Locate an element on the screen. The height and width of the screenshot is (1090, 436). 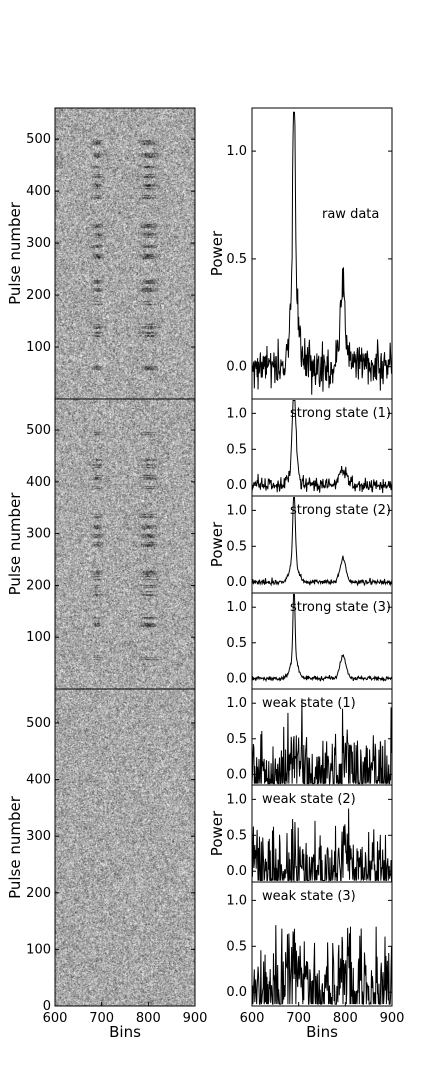
profile-panel-5: 0.0 0.5 1.0 weak state (1) is located at coordinates (309, 737).